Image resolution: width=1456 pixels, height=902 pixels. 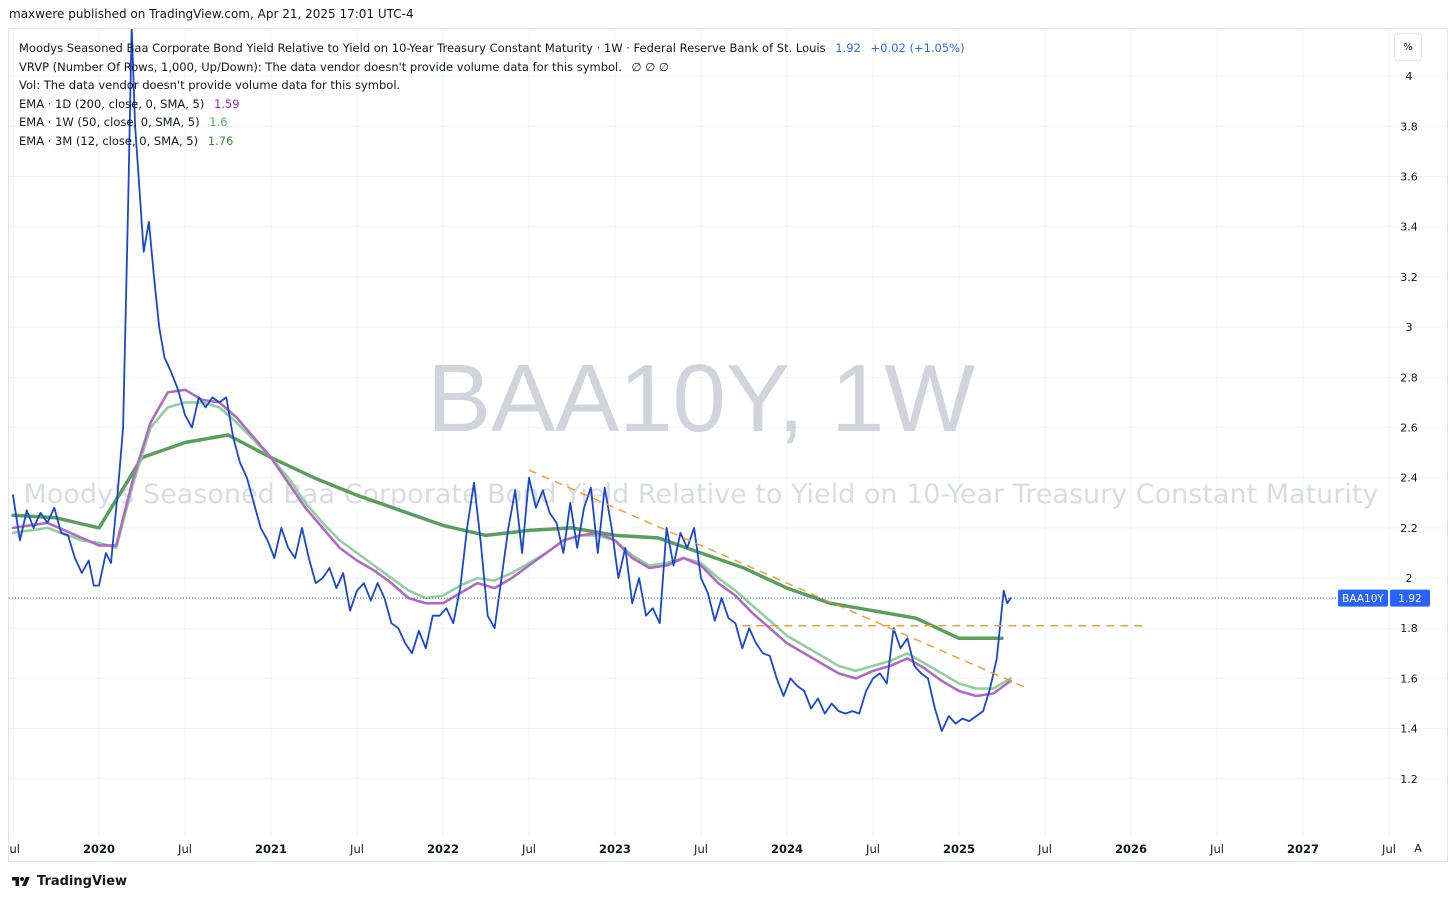 I want to click on legend-ema-1w-label: EMA · 1W (50, close, 0, SMA, 5), so click(x=109, y=122).